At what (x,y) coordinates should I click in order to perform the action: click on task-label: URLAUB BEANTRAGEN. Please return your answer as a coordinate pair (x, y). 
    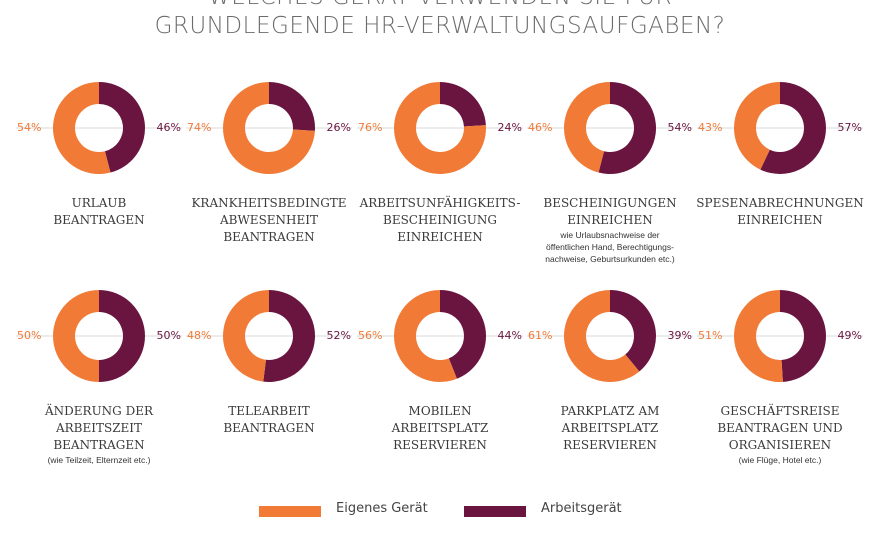
    Looking at the image, I should click on (99, 212).